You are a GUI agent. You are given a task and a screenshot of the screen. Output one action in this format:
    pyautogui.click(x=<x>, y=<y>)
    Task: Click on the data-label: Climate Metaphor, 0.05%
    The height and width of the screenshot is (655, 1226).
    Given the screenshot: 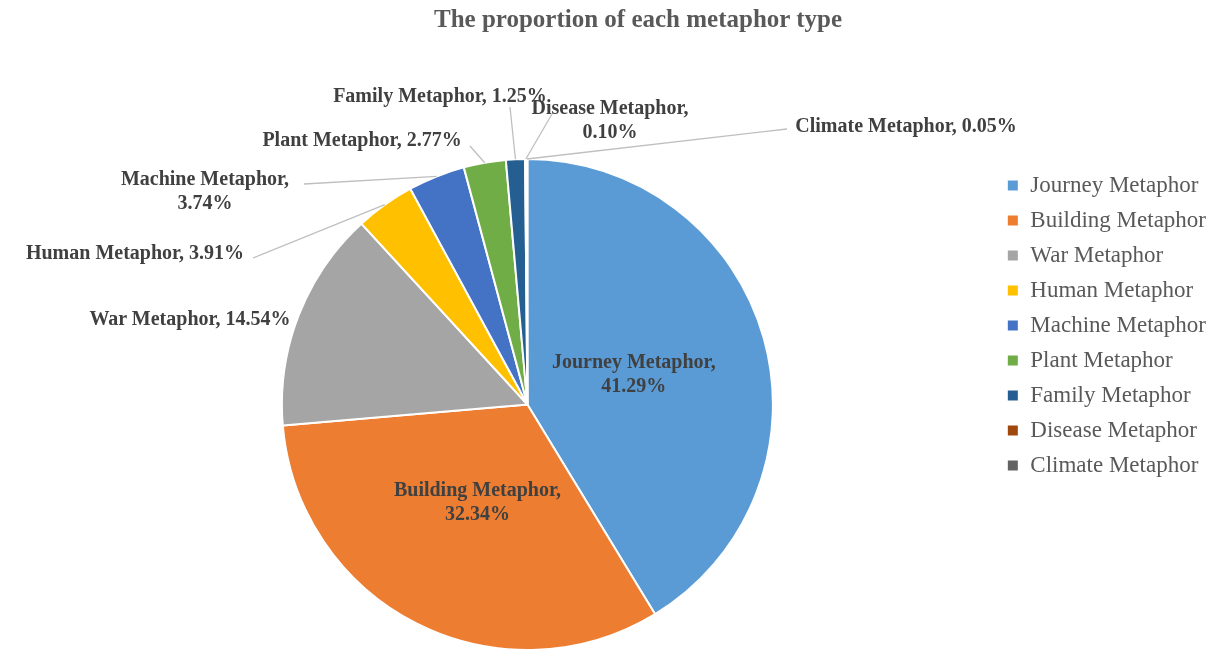 What is the action you would take?
    pyautogui.click(x=906, y=126)
    